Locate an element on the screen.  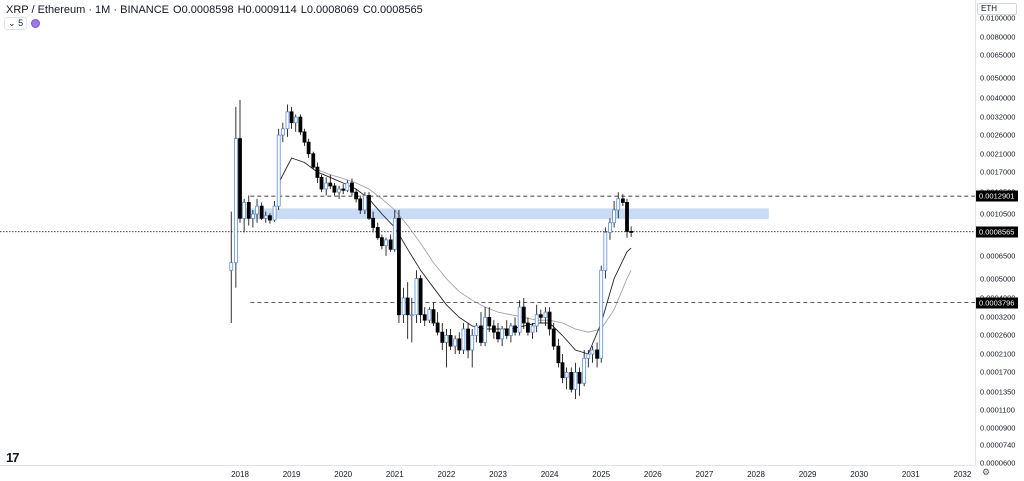
ohlc-open: O0.0008598 is located at coordinates (203, 10).